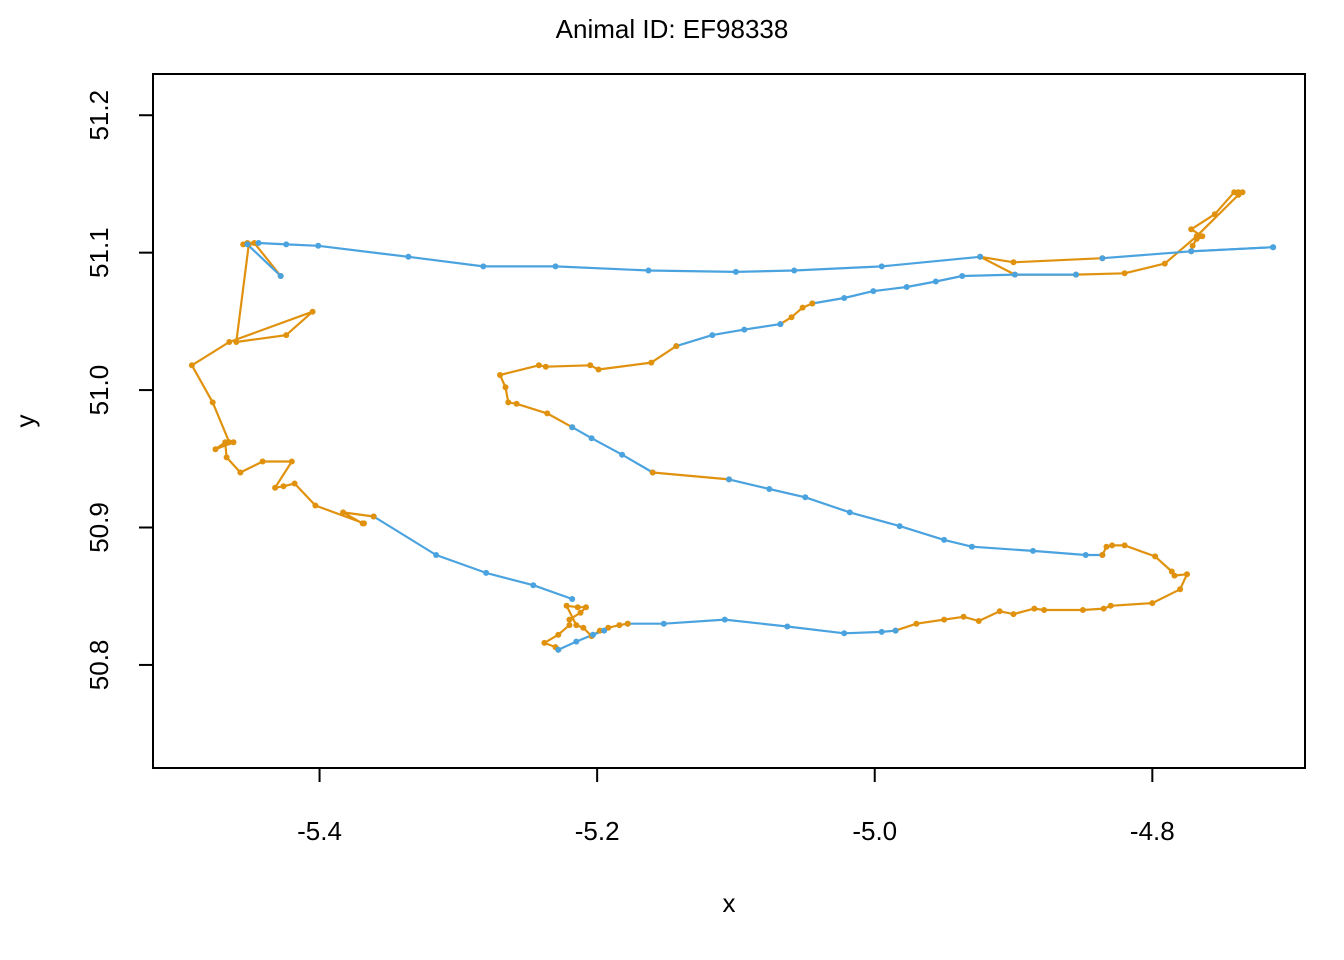 The width and height of the screenshot is (1344, 960). I want to click on y-tick-label: 51.1, so click(99, 252).